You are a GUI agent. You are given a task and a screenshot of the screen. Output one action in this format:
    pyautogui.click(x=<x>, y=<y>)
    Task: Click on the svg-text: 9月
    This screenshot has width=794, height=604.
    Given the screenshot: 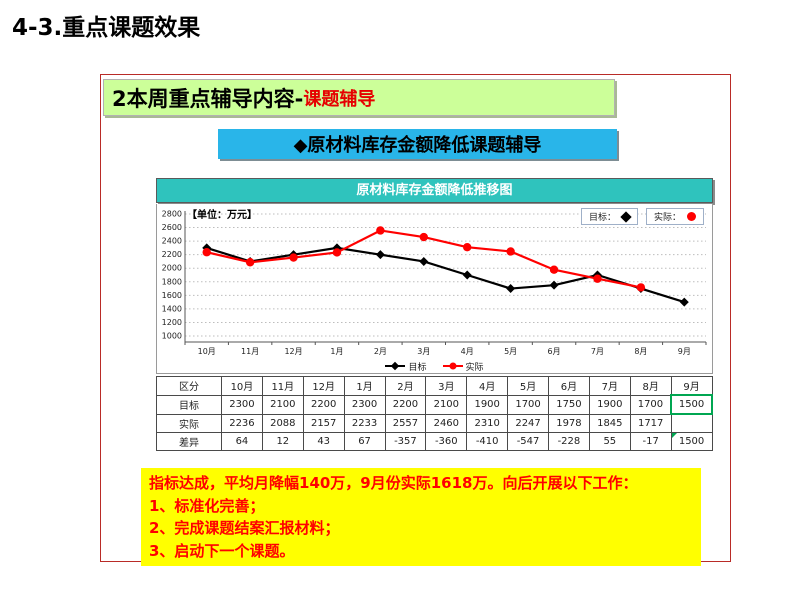 What is the action you would take?
    pyautogui.click(x=684, y=351)
    